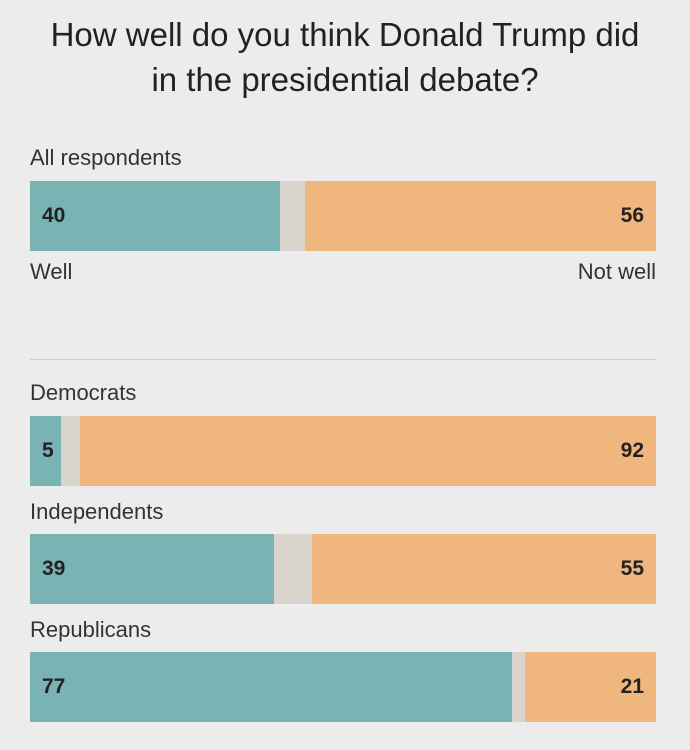 Image resolution: width=690 pixels, height=750 pixels. What do you see at coordinates (54, 568) in the screenshot?
I see `value-label: 39` at bounding box center [54, 568].